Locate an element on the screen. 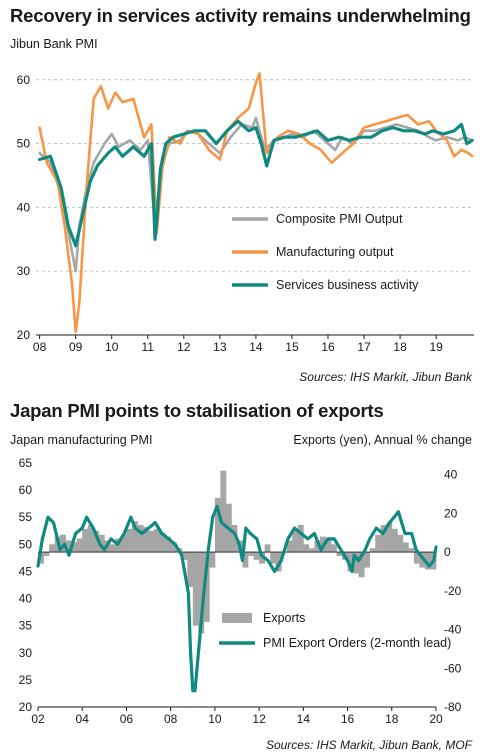 The width and height of the screenshot is (484, 756). chart1-x-tick-label: 13 is located at coordinates (220, 347).